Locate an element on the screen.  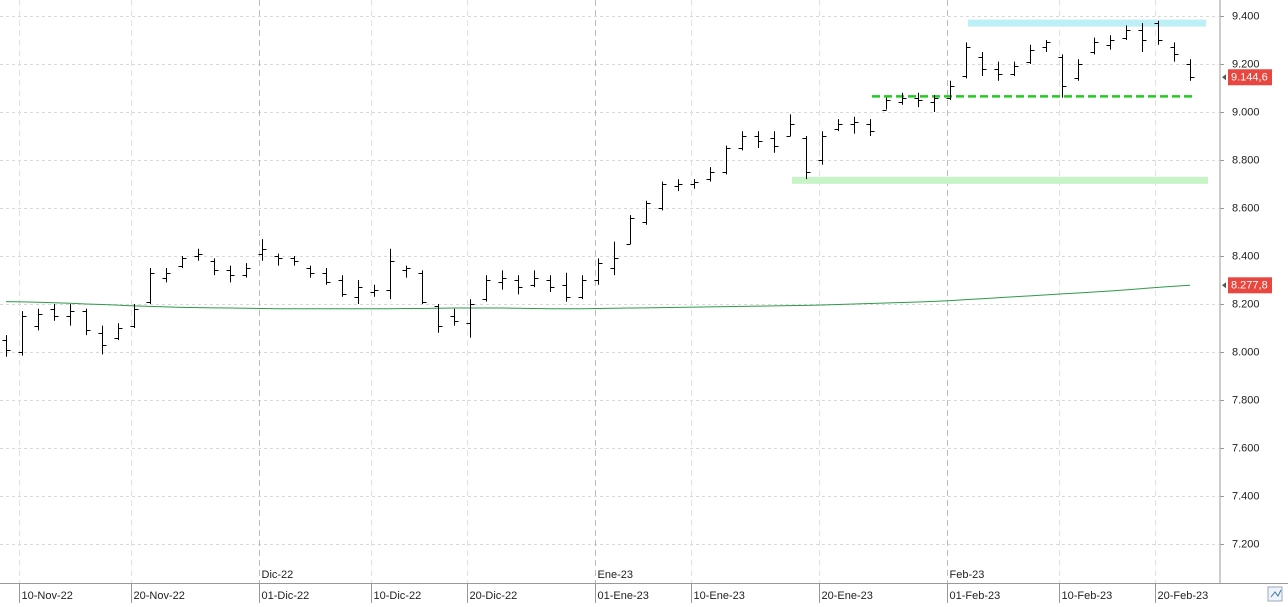
price-label: 9.144,6 is located at coordinates (1249, 78).